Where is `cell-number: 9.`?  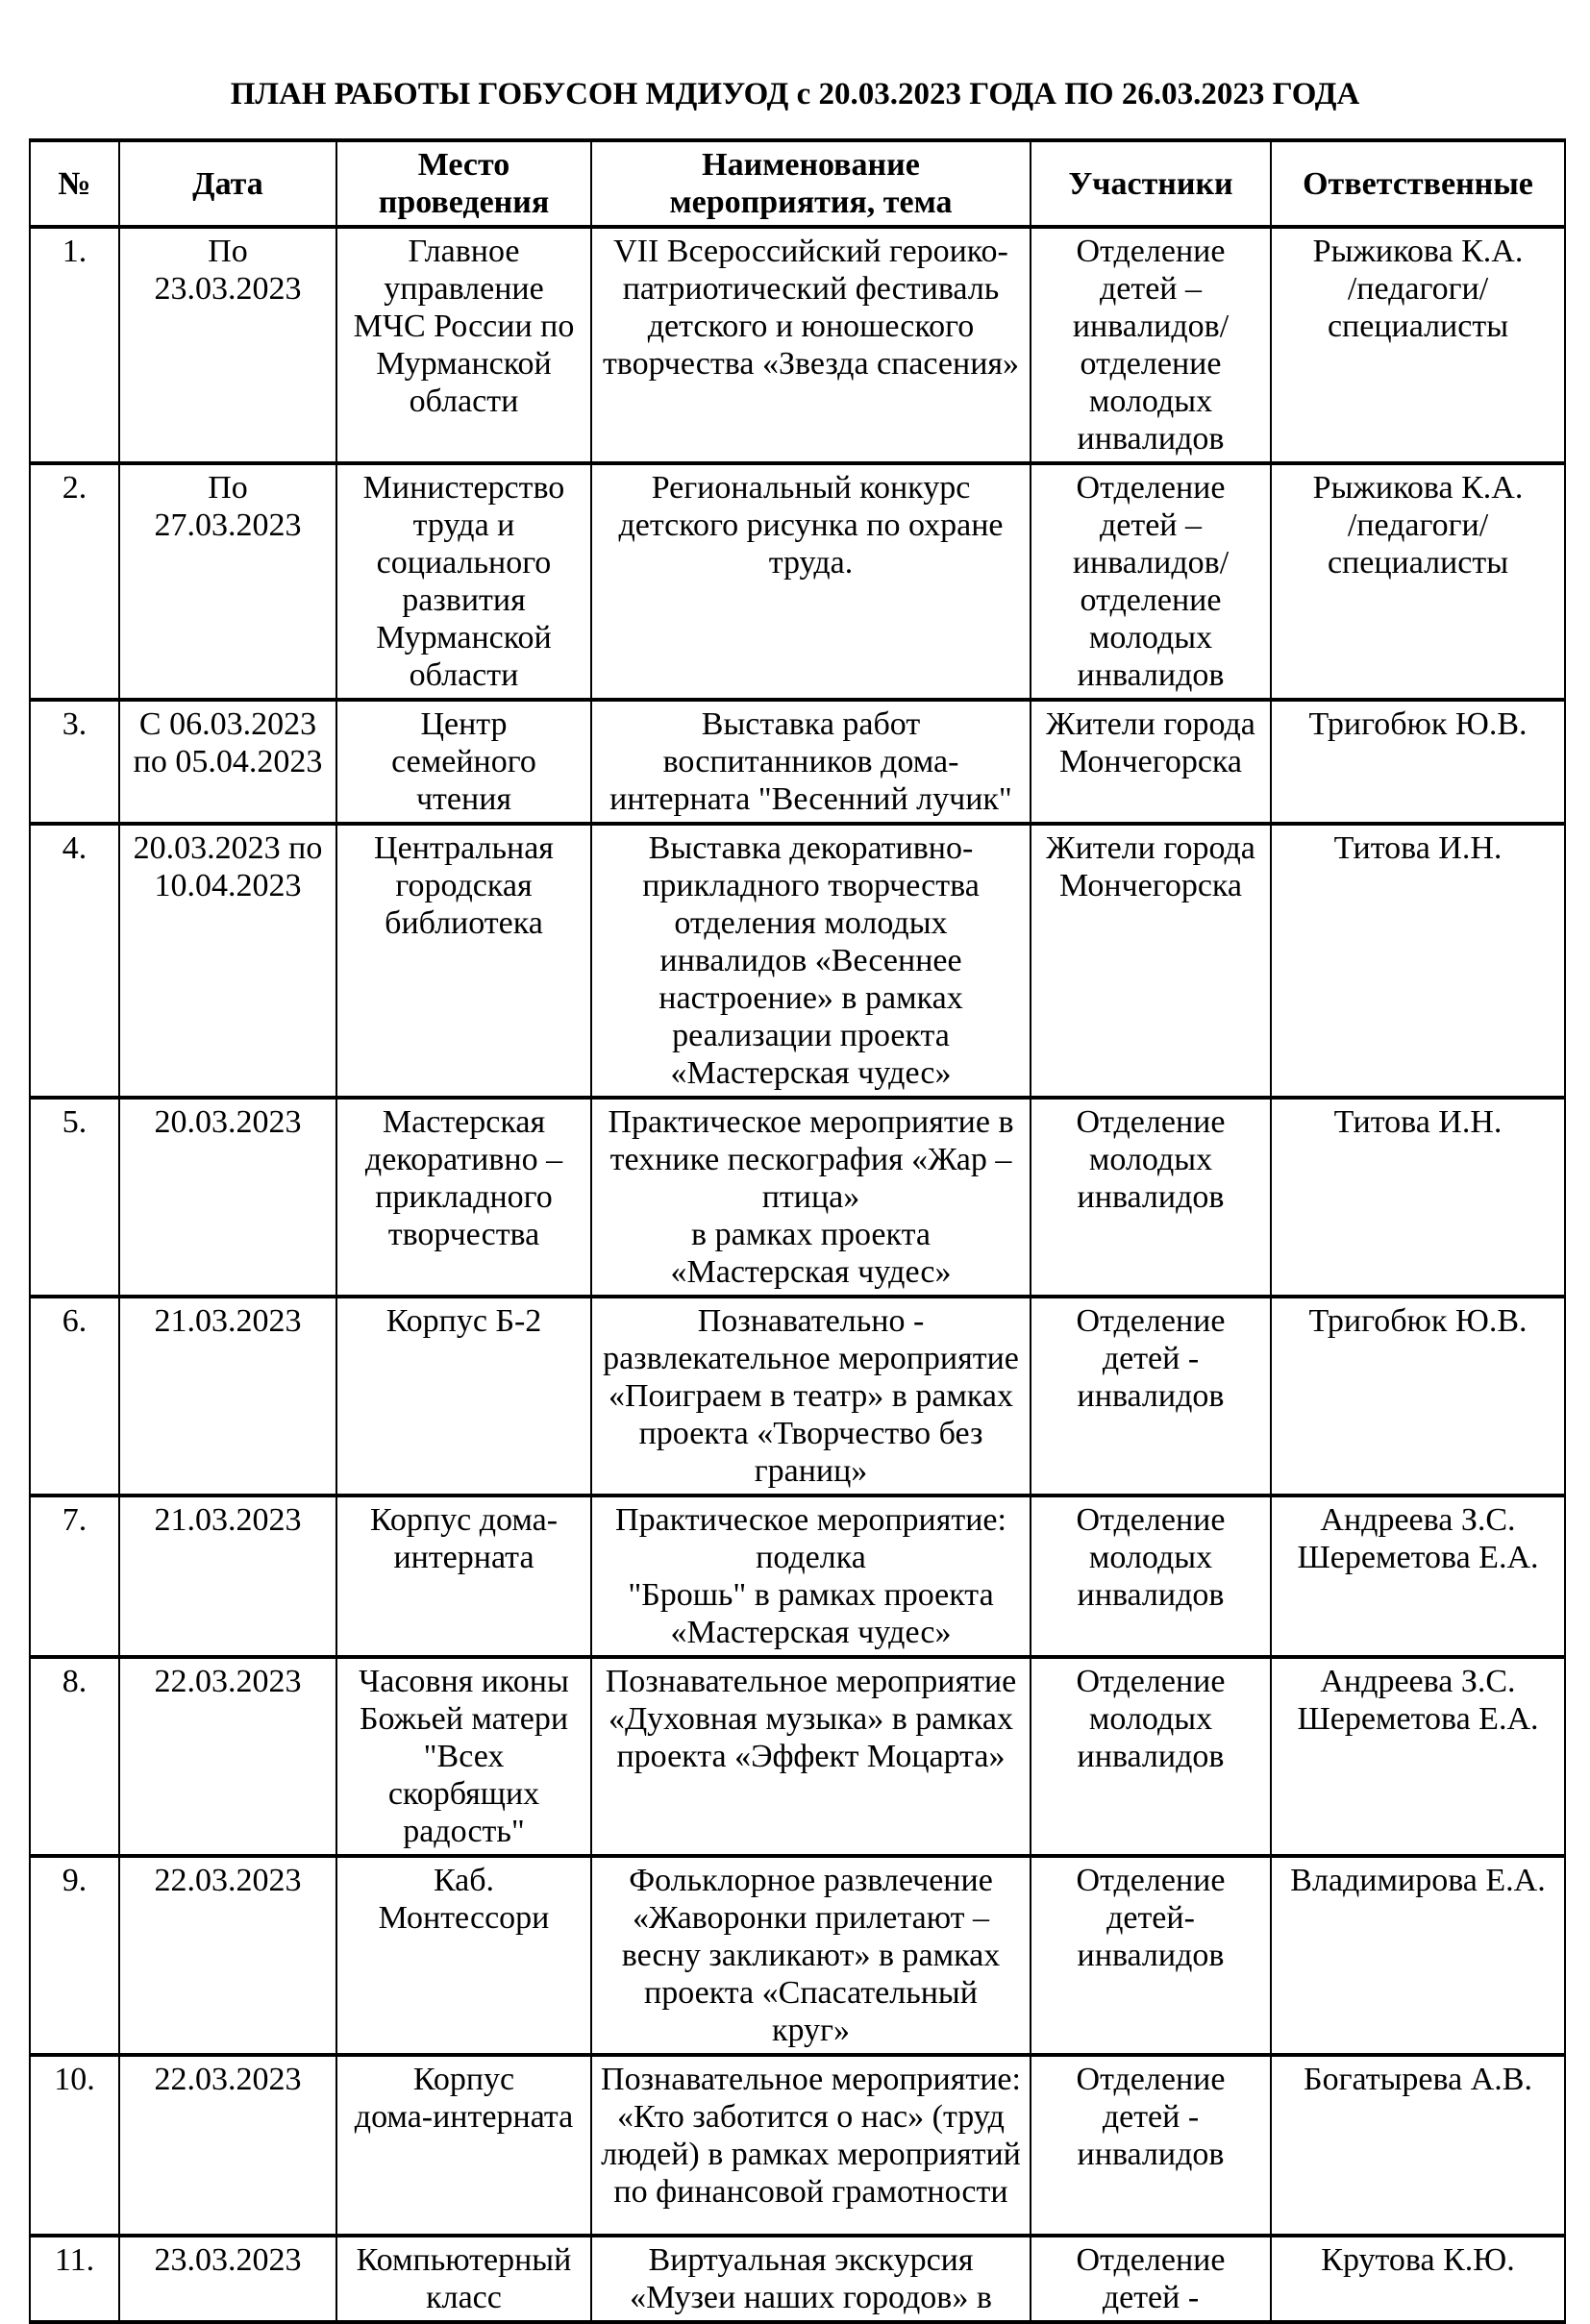
cell-number: 9. is located at coordinates (74, 1955).